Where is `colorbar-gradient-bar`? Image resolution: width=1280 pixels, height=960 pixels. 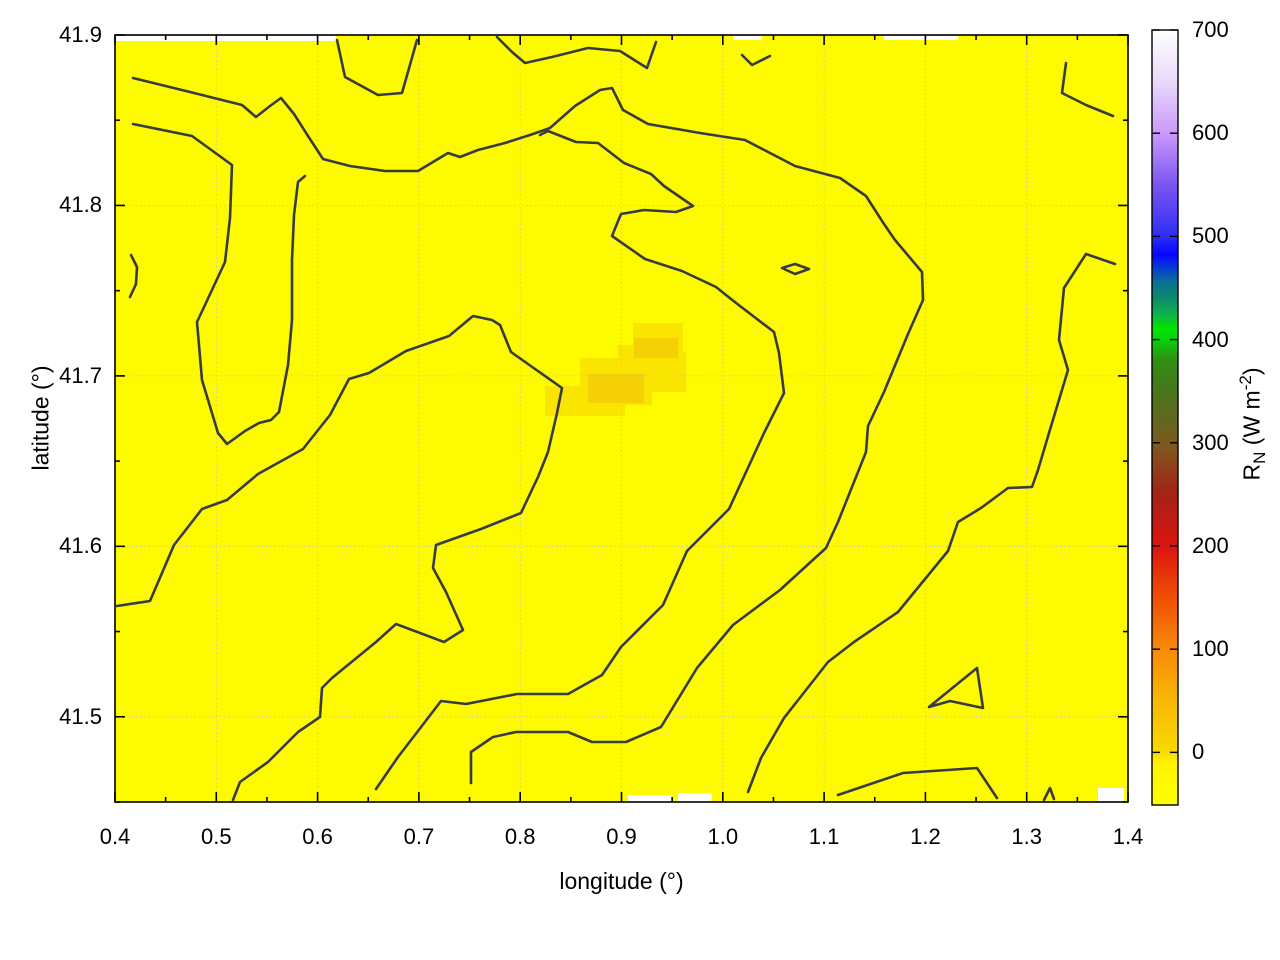 colorbar-gradient-bar is located at coordinates (1165, 417).